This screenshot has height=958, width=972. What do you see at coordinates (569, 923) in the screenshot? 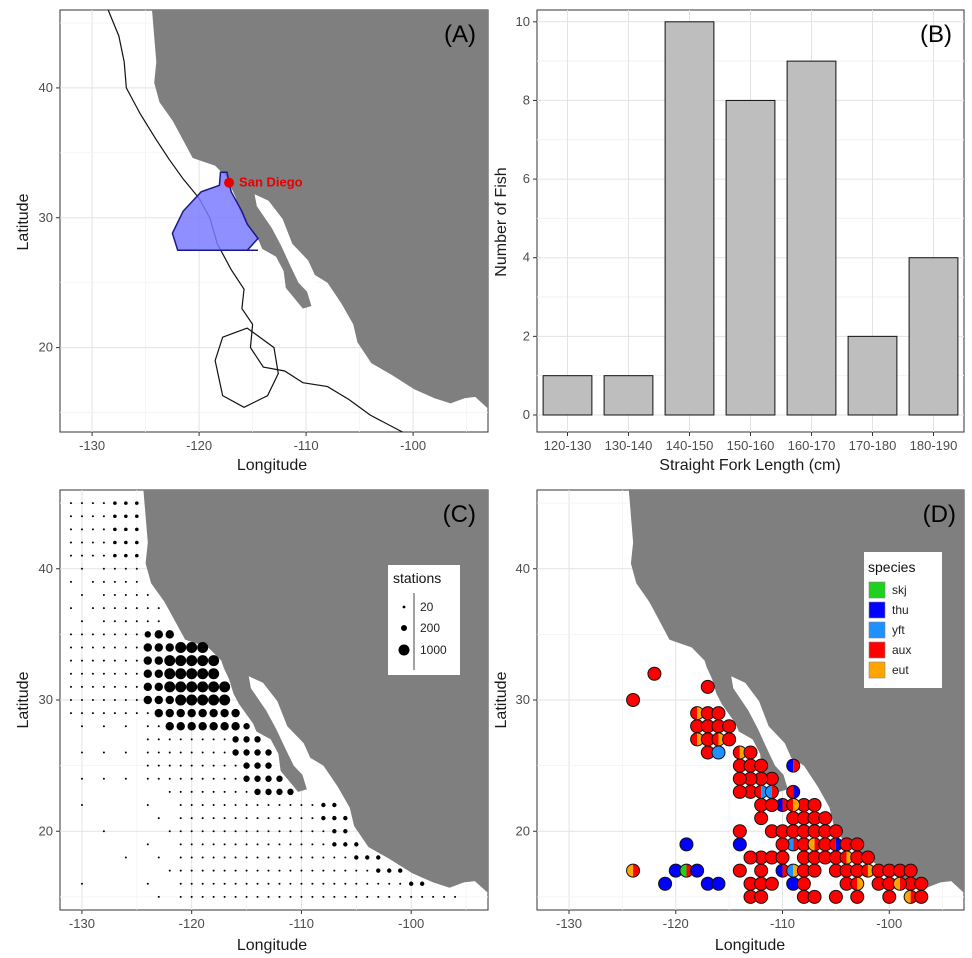
I see `x-tick-label: -130` at bounding box center [569, 923].